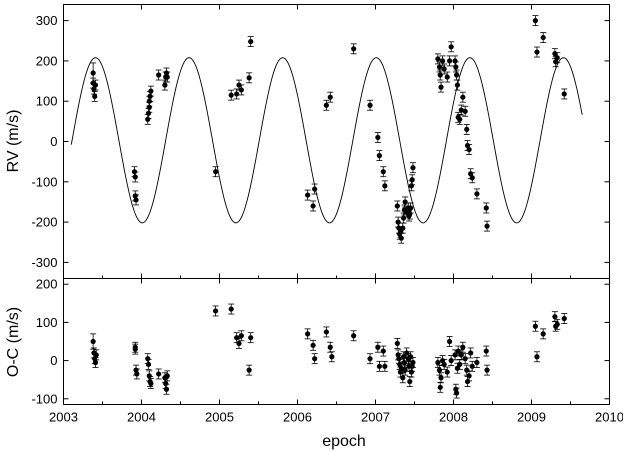  What do you see at coordinates (141, 417) in the screenshot?
I see `x-tick-label: 2004` at bounding box center [141, 417].